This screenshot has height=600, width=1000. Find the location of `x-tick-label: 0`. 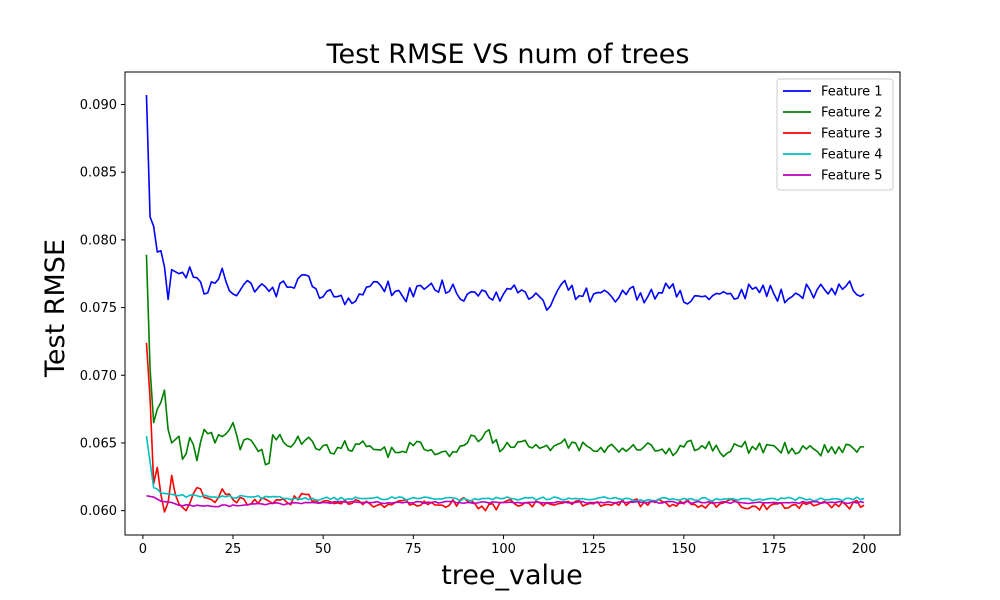

x-tick-label: 0 is located at coordinates (143, 549).